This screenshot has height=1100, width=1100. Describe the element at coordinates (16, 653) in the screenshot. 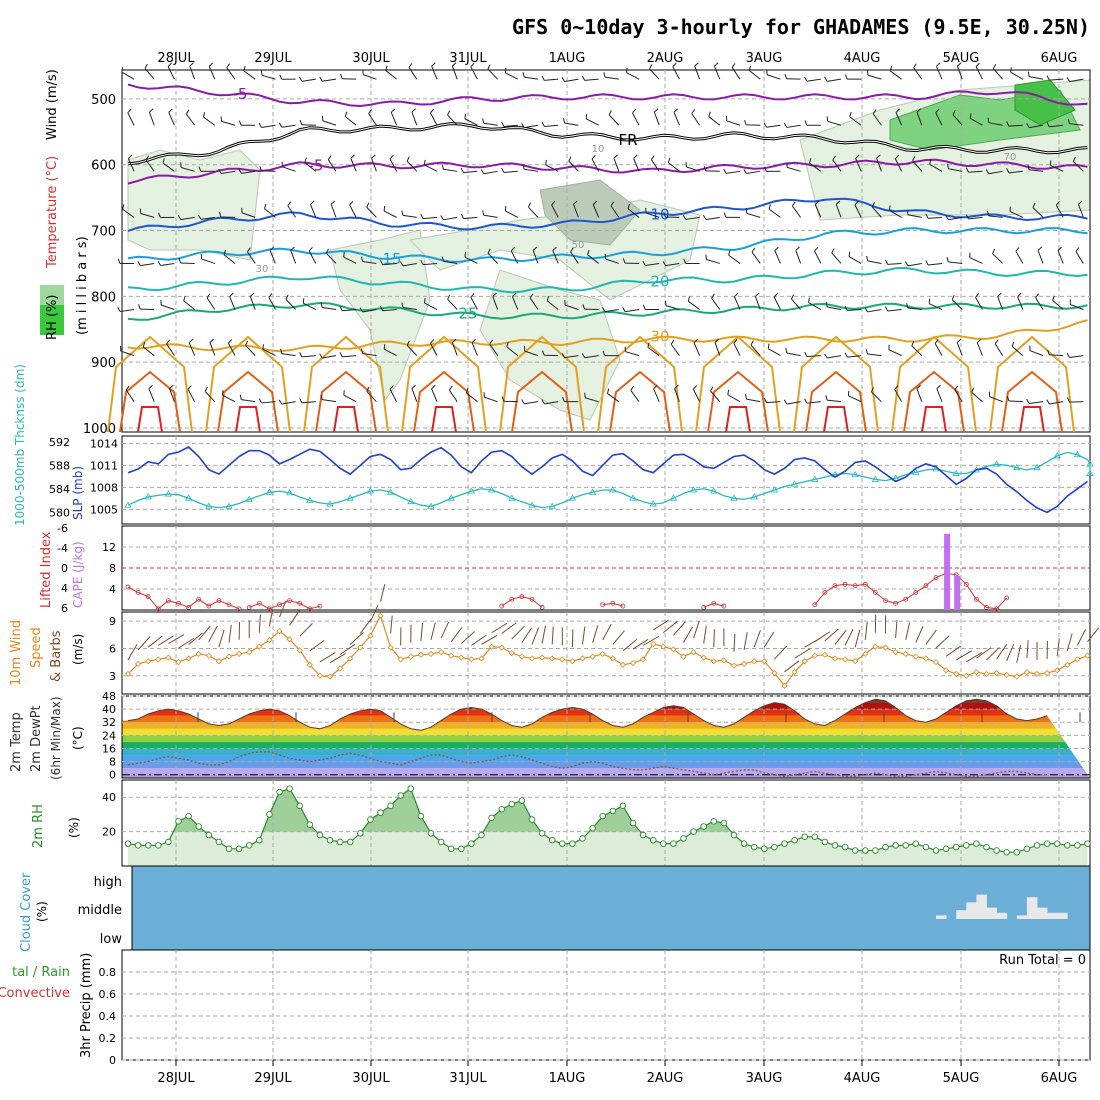

I see `wind10-label-1: 10m Wind` at that location.